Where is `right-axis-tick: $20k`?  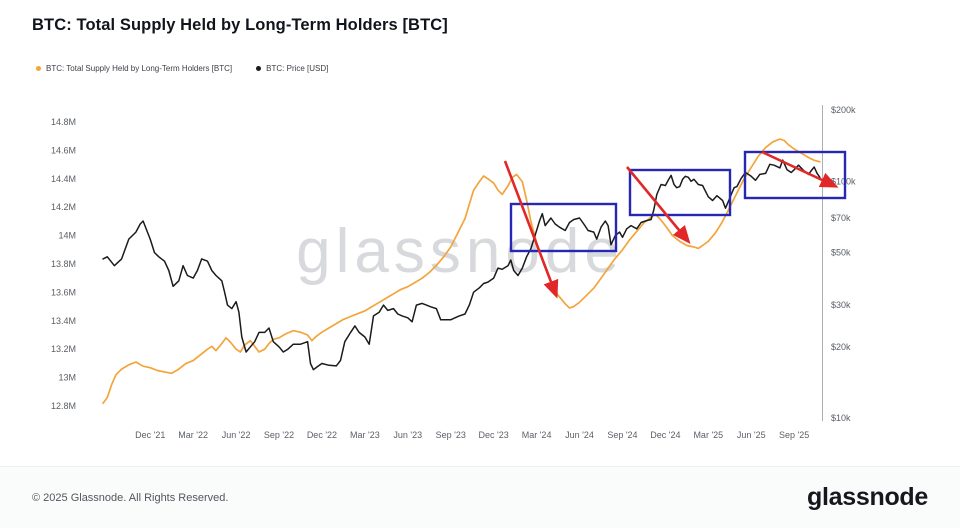 right-axis-tick: $20k is located at coordinates (841, 347).